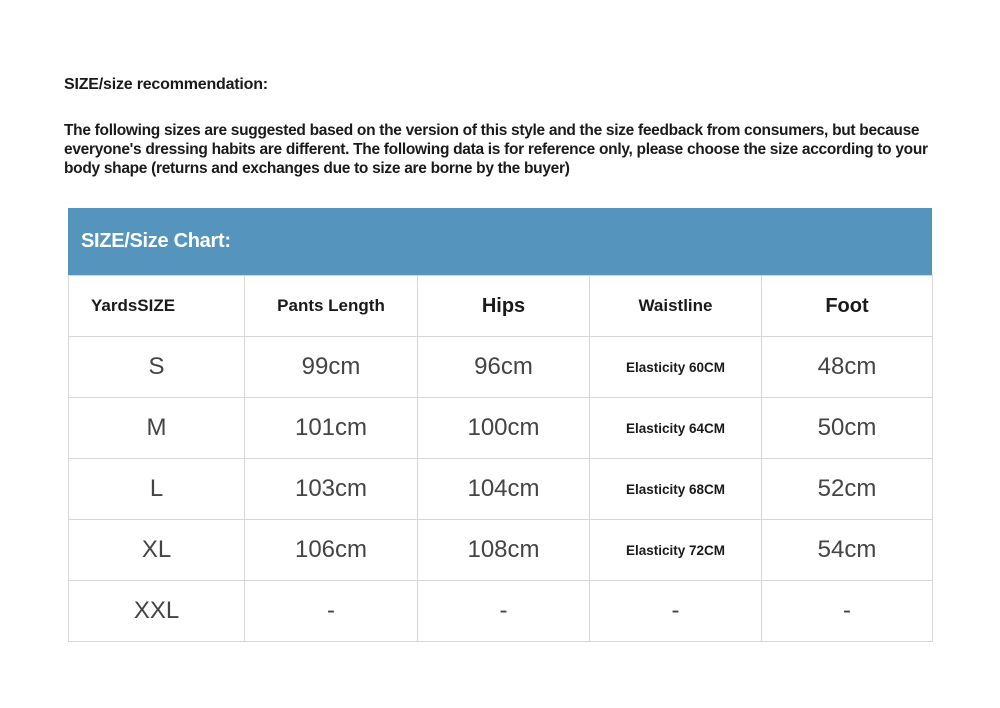 The width and height of the screenshot is (1000, 708). Describe the element at coordinates (156, 611) in the screenshot. I see `size-cell: XXL` at that location.